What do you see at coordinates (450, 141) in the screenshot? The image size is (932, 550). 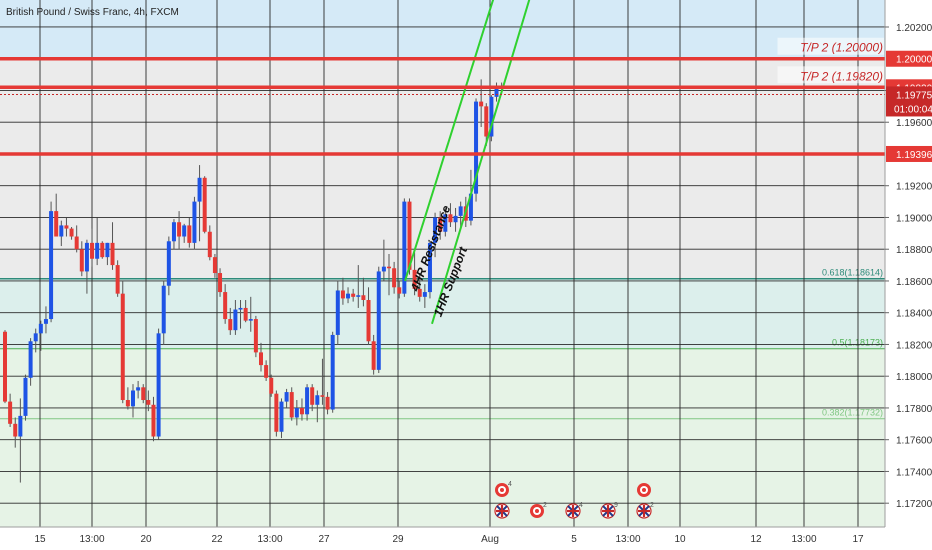 I see `channel-resistance-line` at bounding box center [450, 141].